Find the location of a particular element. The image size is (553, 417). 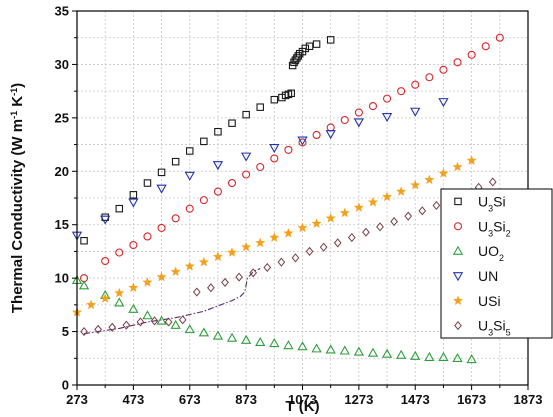

y-tick-label: 35 is located at coordinates (62, 11).